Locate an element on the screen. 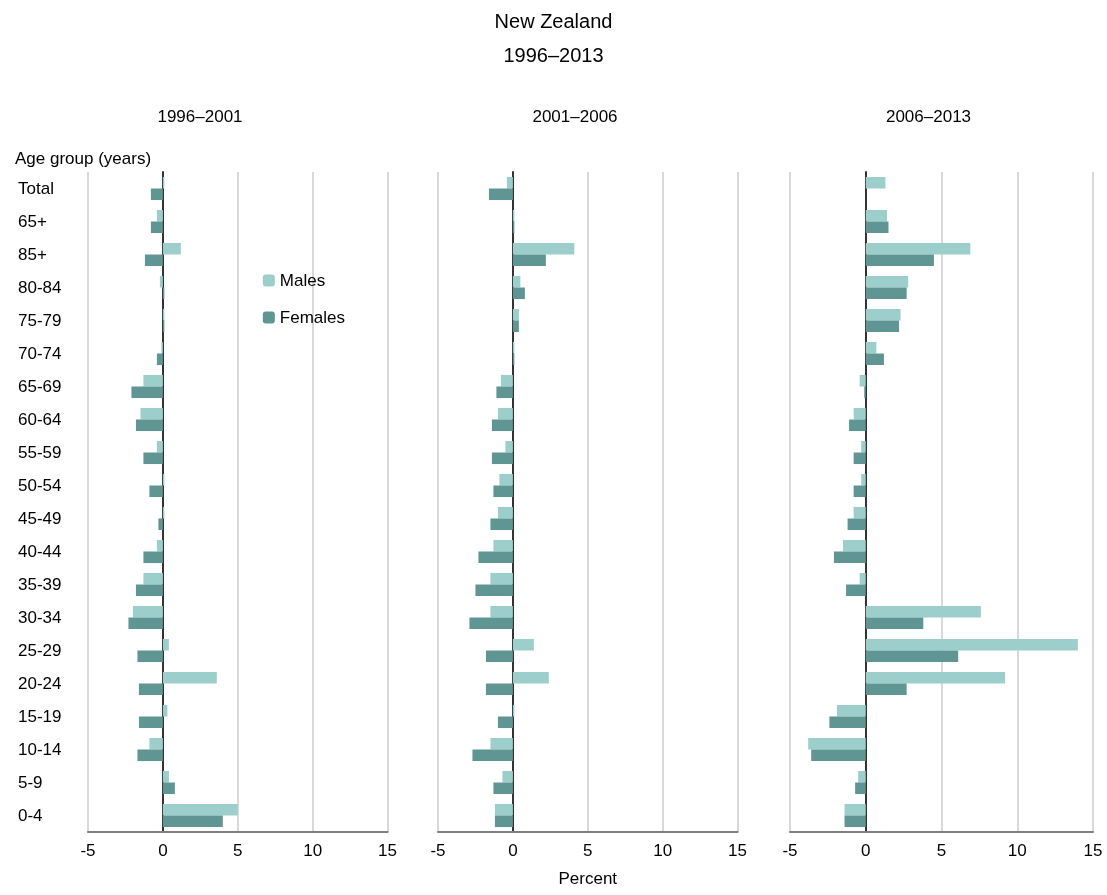 The height and width of the screenshot is (895, 1107). y-tick-label: 65+ is located at coordinates (32, 221).